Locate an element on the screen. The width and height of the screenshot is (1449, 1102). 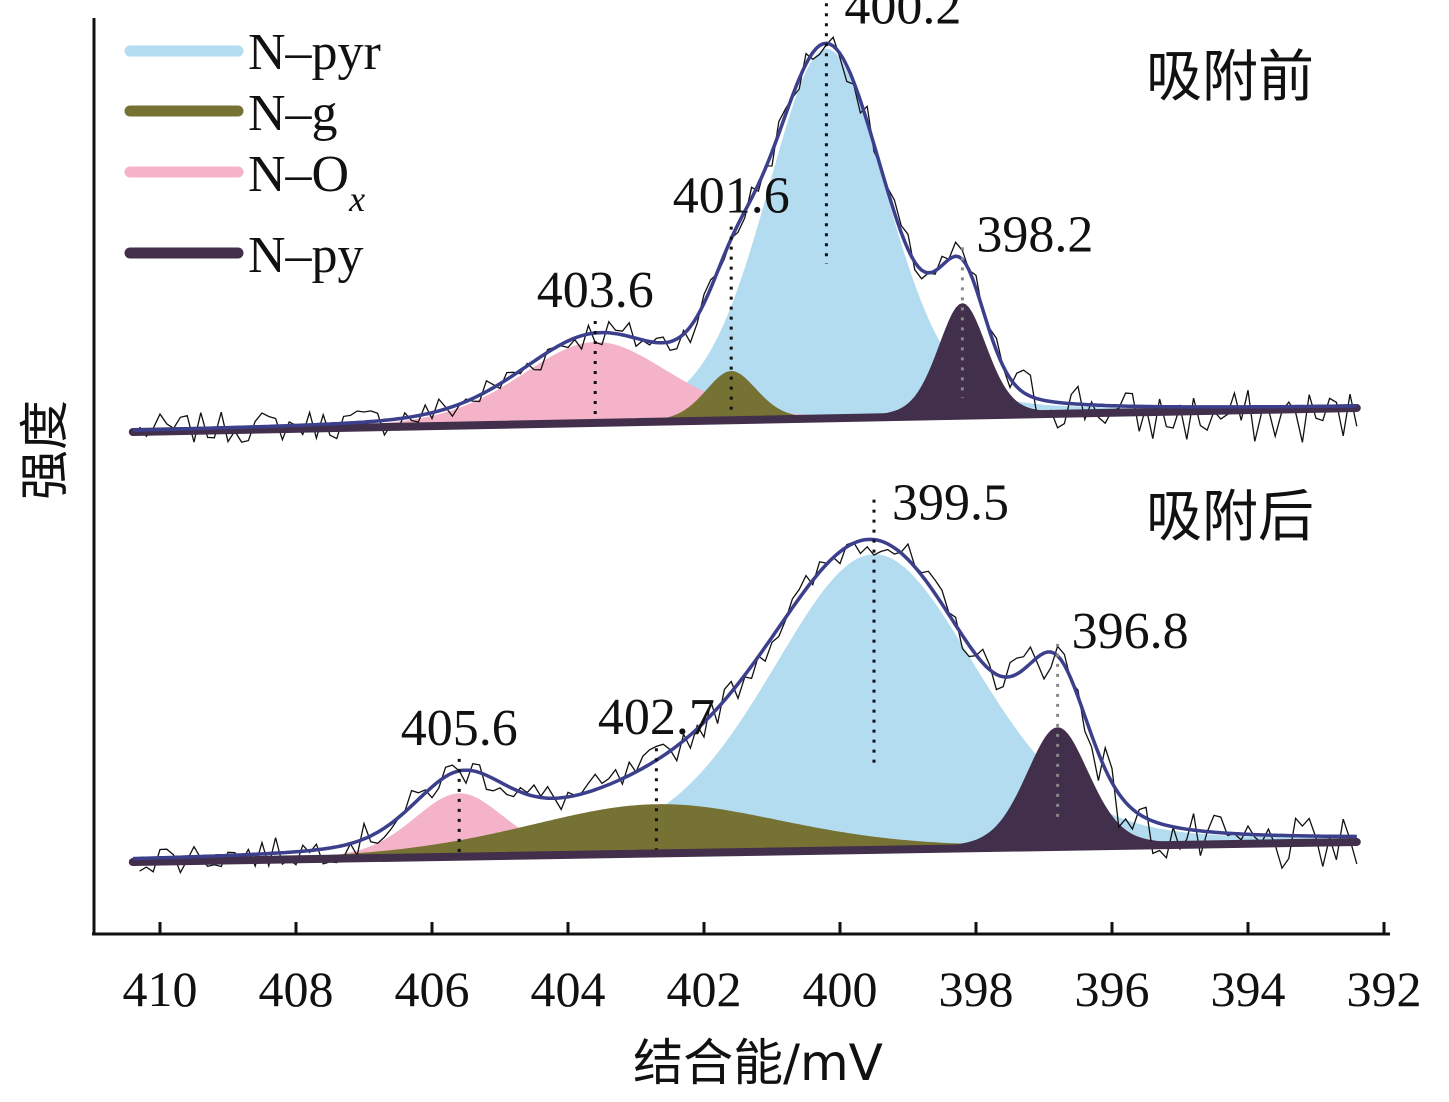
legend-item-n-ox: N–Ox is located at coordinates (244, 182).